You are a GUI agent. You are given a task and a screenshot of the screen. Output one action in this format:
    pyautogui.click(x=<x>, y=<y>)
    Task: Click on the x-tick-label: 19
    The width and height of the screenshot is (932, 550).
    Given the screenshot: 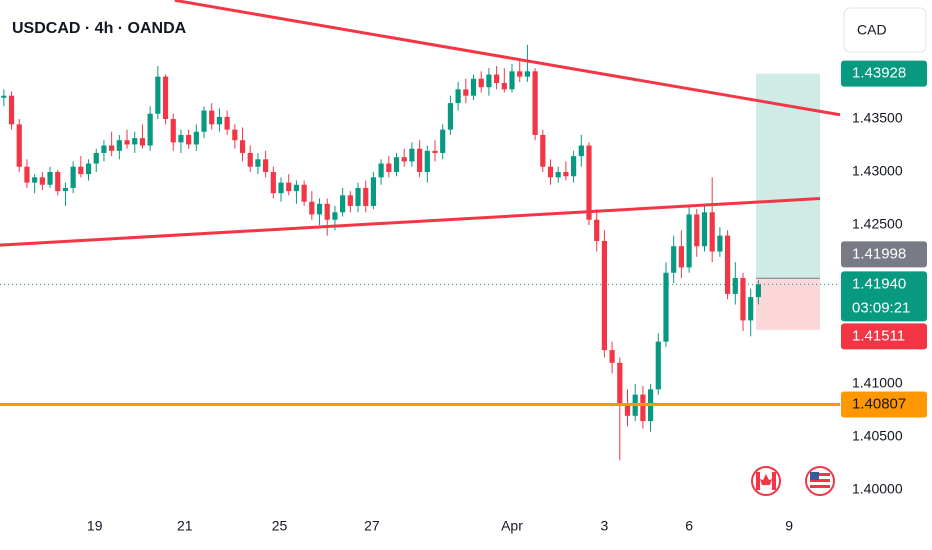 What is the action you would take?
    pyautogui.click(x=95, y=526)
    